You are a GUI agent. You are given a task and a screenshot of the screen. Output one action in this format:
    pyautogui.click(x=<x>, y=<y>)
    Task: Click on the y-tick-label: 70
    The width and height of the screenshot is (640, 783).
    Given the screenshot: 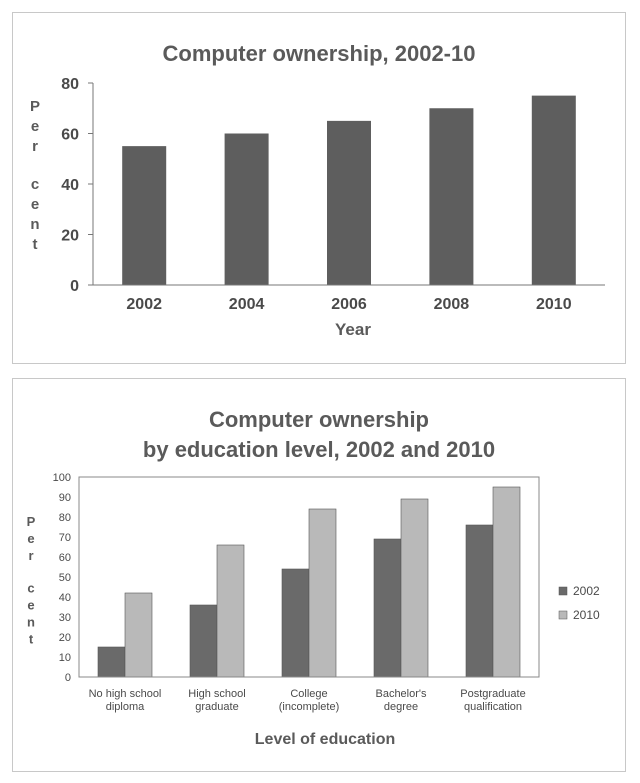 What is the action you would take?
    pyautogui.click(x=65, y=538)
    